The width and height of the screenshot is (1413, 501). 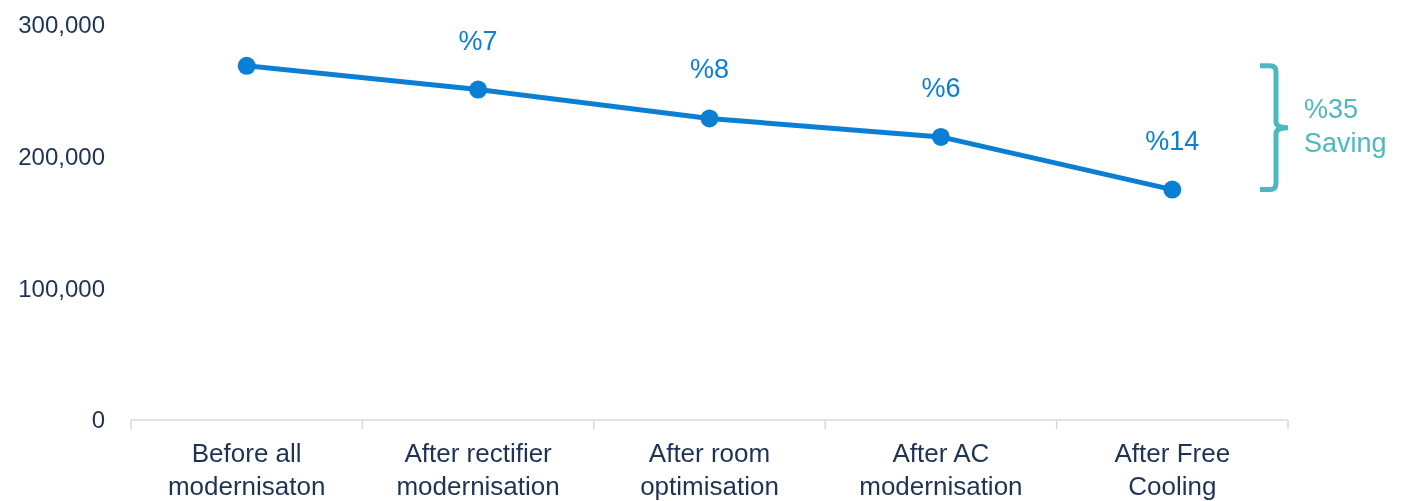 What do you see at coordinates (1345, 125) in the screenshot?
I see `text: %35 Saving` at bounding box center [1345, 125].